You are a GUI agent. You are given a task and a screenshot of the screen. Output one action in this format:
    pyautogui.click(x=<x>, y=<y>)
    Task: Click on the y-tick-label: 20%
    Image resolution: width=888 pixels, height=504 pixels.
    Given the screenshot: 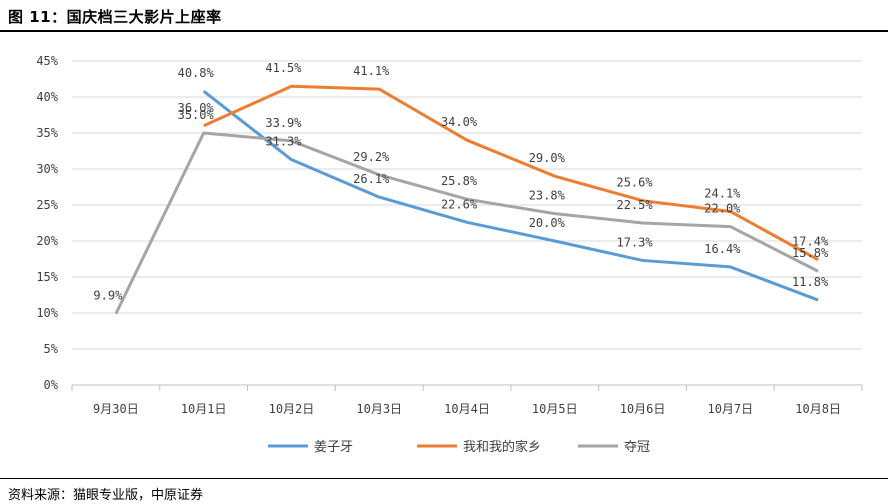 What is the action you would take?
    pyautogui.click(x=47, y=241)
    